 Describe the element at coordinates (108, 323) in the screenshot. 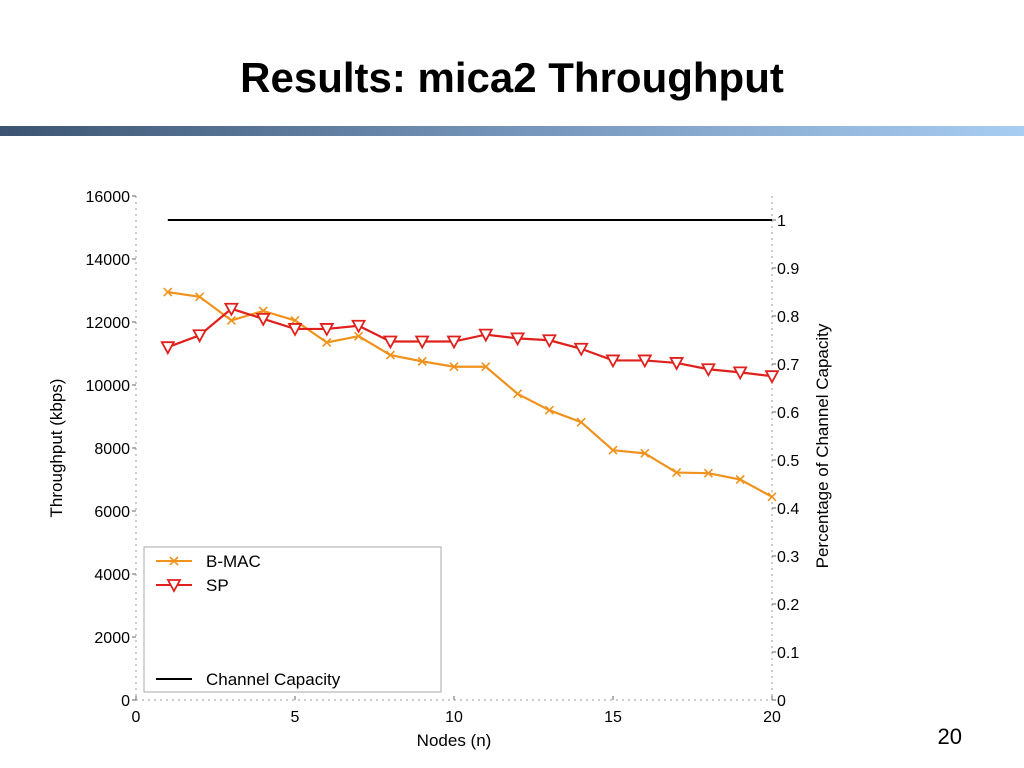

I see `y-tick-label: 12000` at that location.